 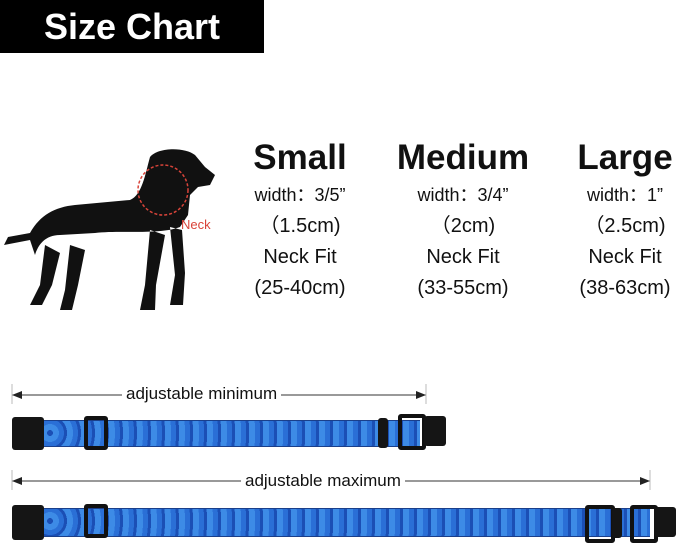 I want to click on adjustable-maximum-label: adjustable maximum, so click(x=323, y=481).